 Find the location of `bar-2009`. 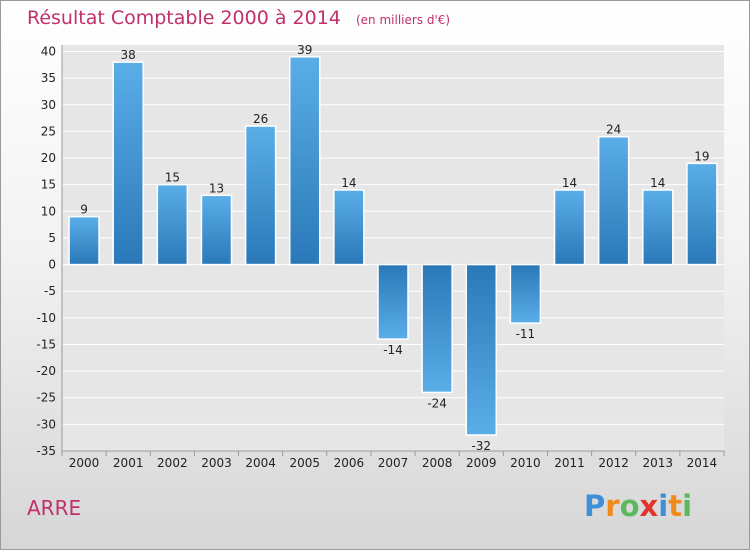

bar-2009 is located at coordinates (481, 349).